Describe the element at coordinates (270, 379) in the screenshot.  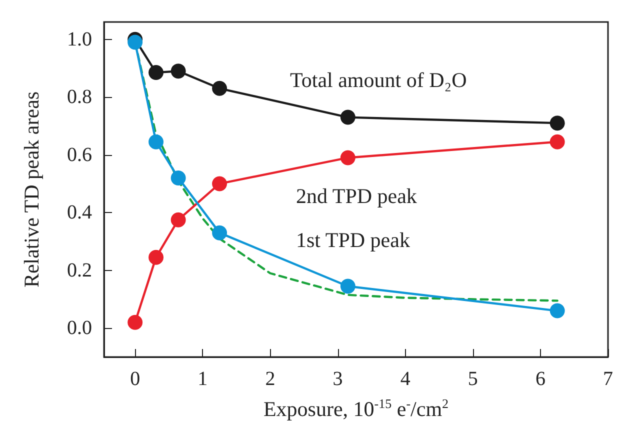
I see `x-tick-label: 2` at that location.